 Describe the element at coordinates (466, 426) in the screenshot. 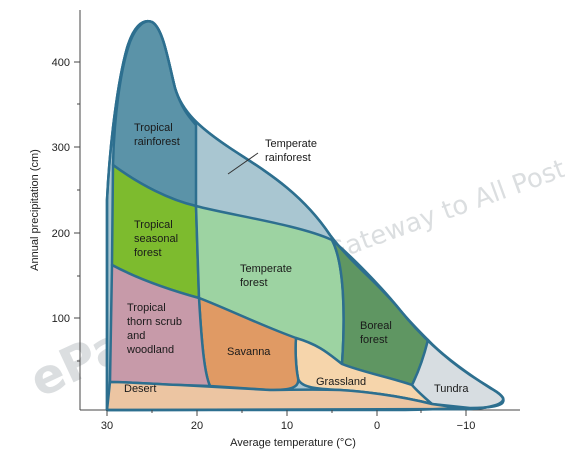

I see `x-tick-label-minus10: −10` at that location.